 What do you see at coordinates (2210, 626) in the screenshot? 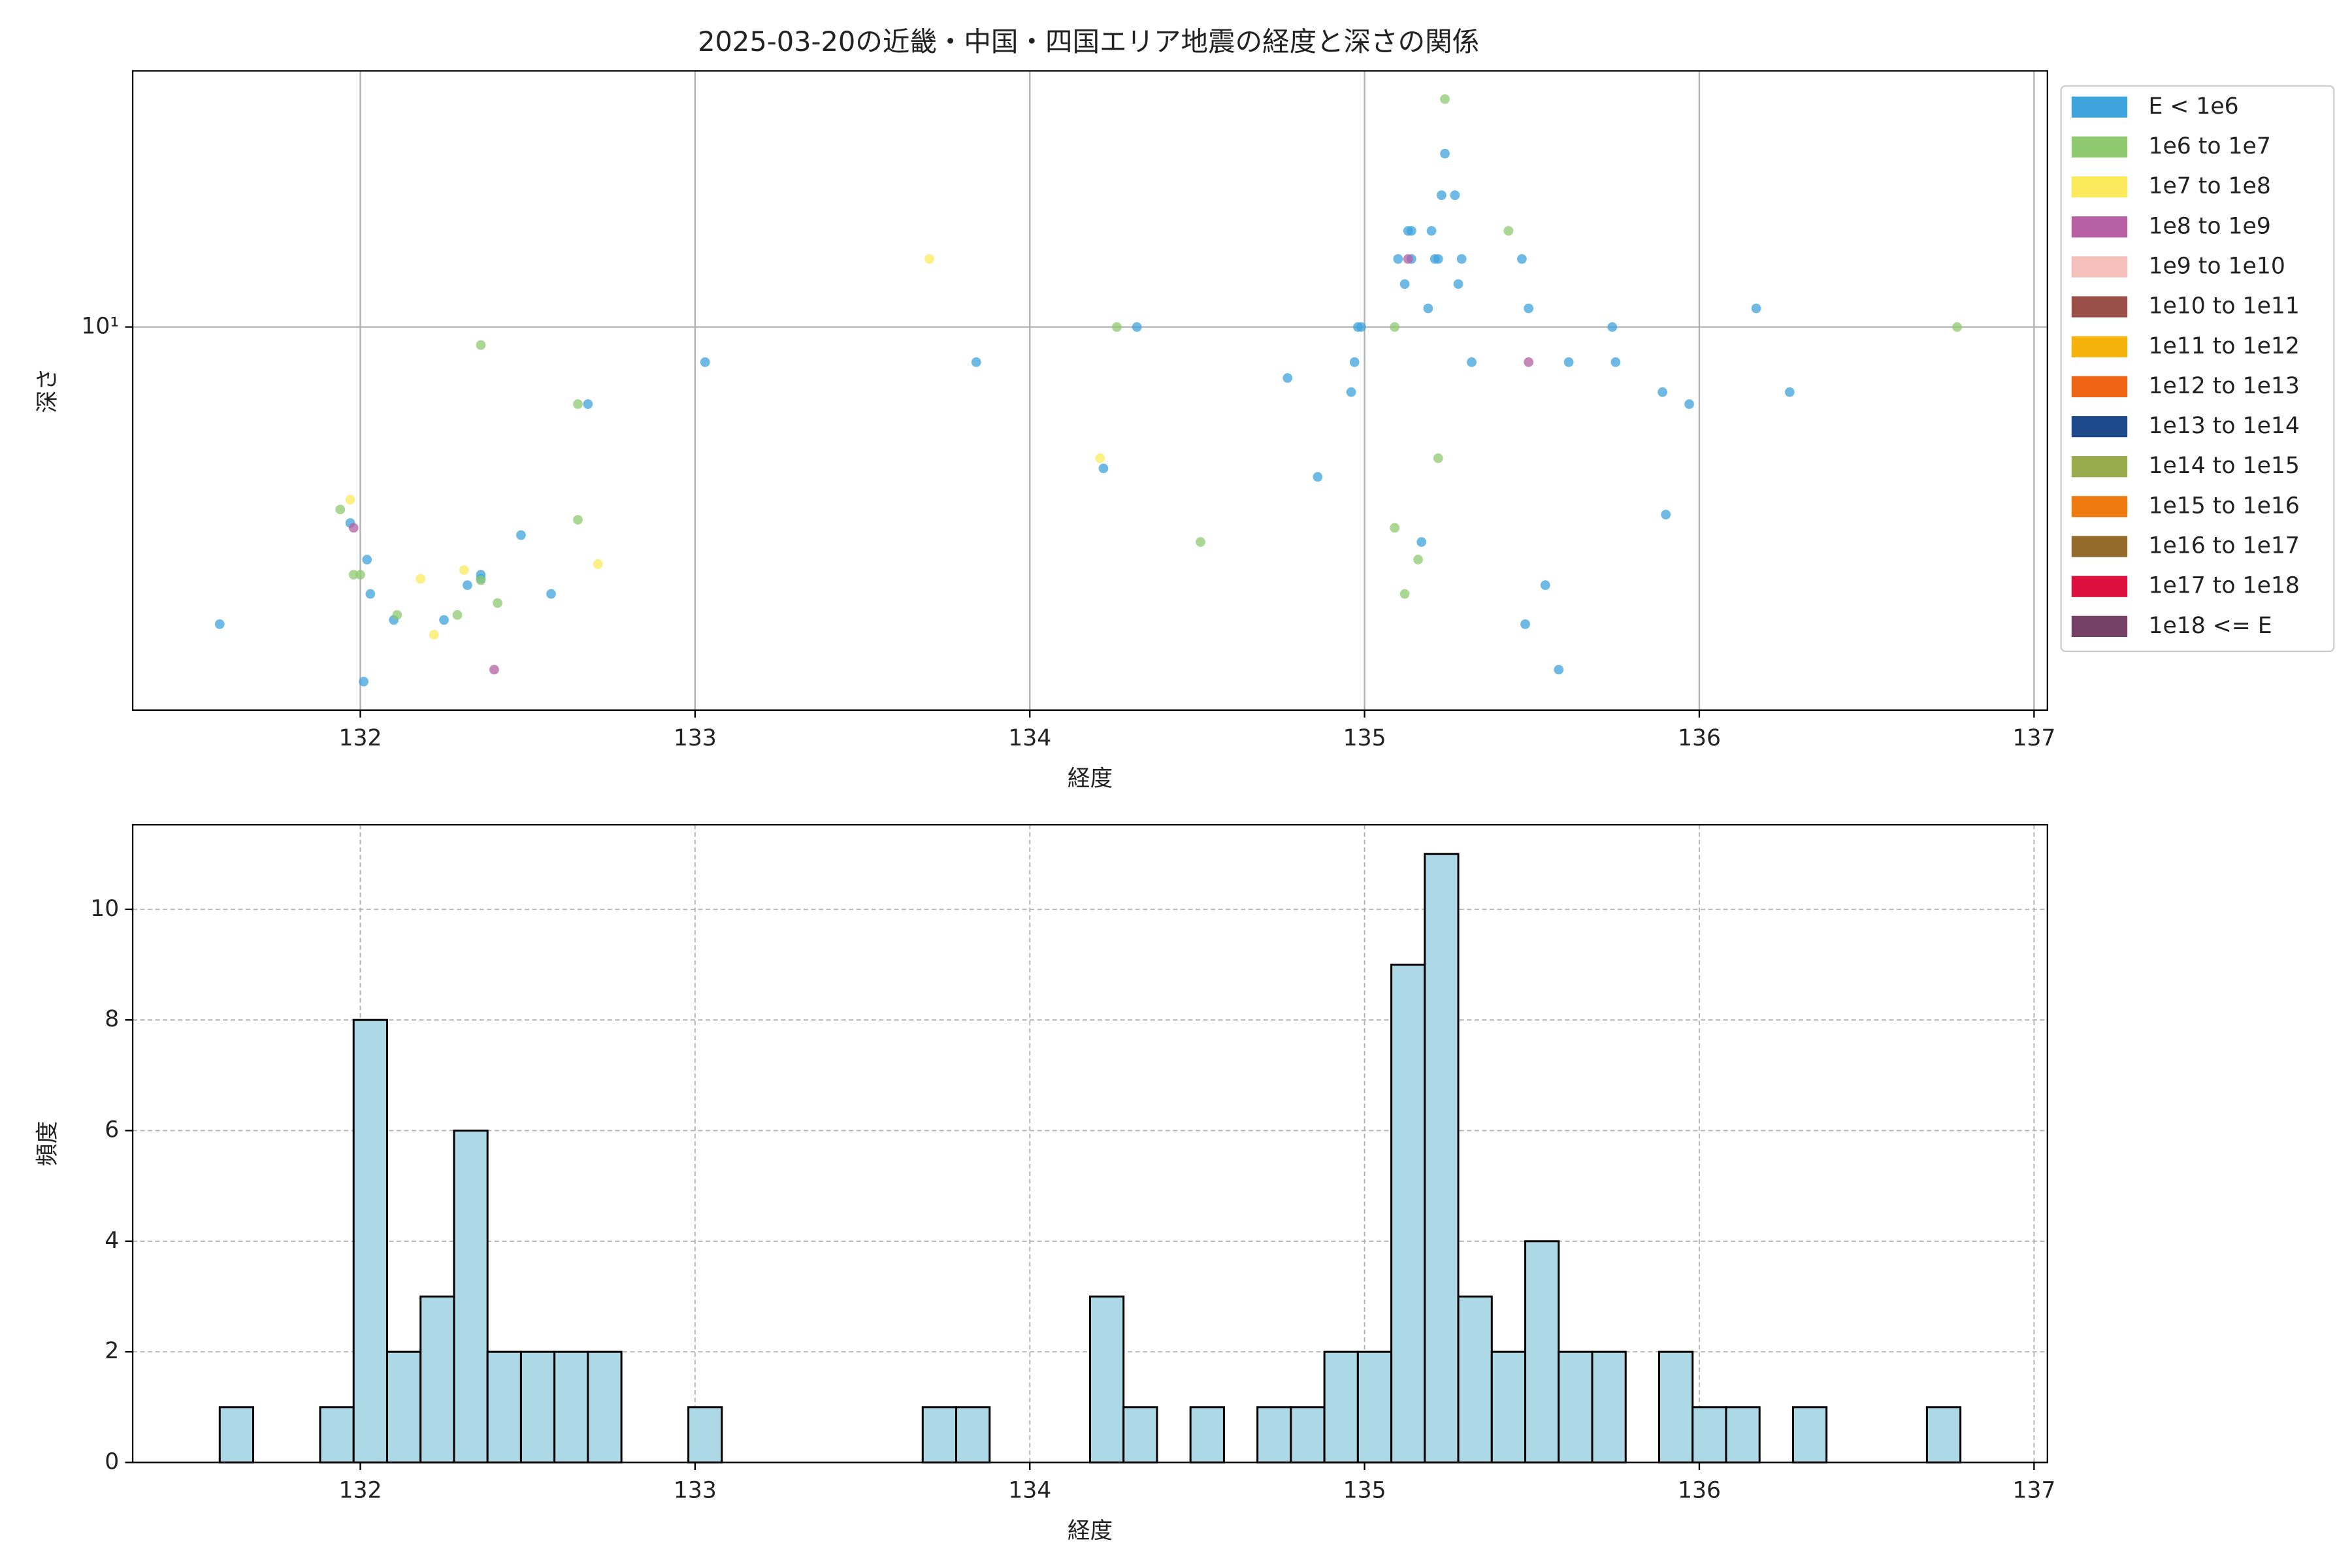
I see `legend-label: 1e18 <= E` at bounding box center [2210, 626].